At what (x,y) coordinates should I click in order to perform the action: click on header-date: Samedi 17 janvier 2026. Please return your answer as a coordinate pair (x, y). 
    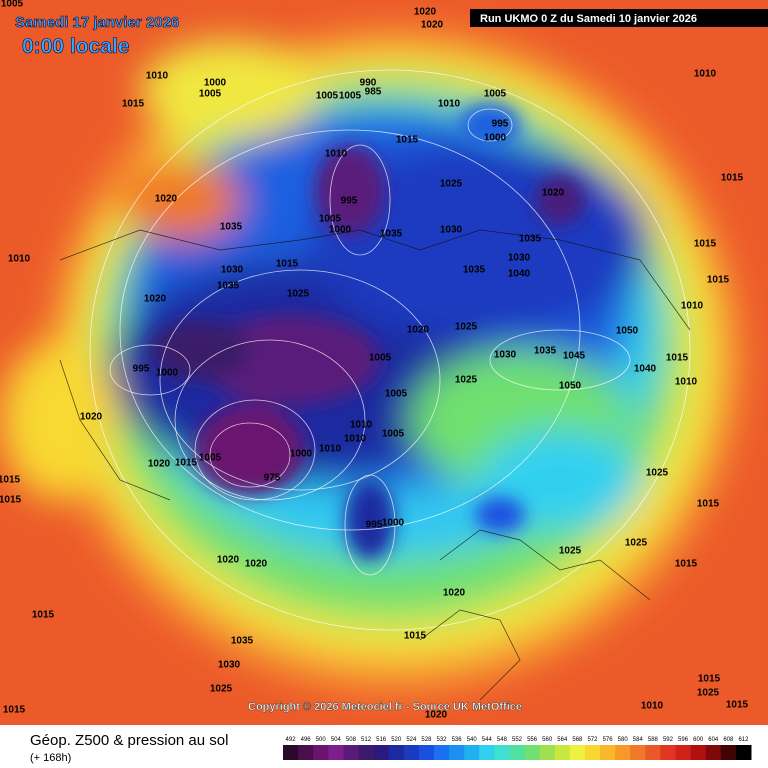
    Looking at the image, I should click on (97, 22).